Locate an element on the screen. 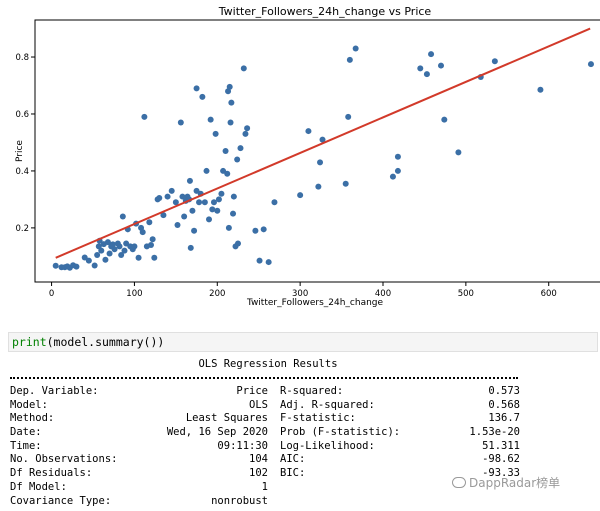 The height and width of the screenshot is (511, 600). watermark: DappRadar榜单 is located at coordinates (506, 482).